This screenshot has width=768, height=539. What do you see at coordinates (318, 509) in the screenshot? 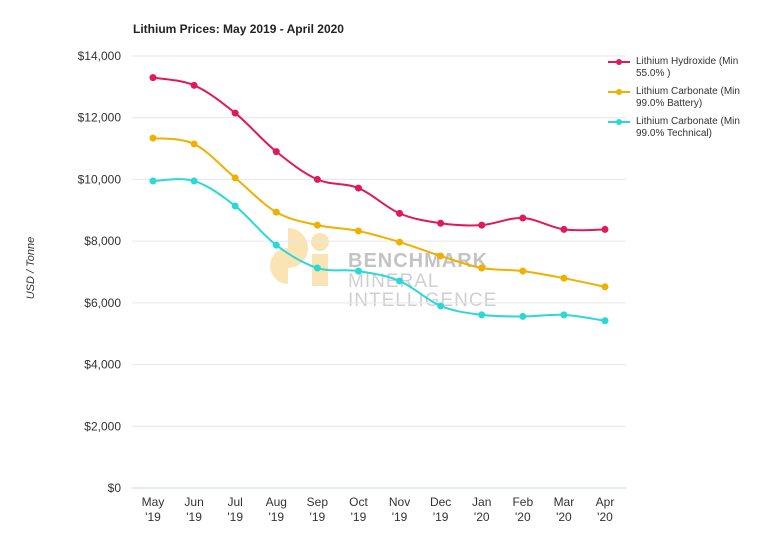
I see `x-tick-label: Sep '19` at bounding box center [318, 509].